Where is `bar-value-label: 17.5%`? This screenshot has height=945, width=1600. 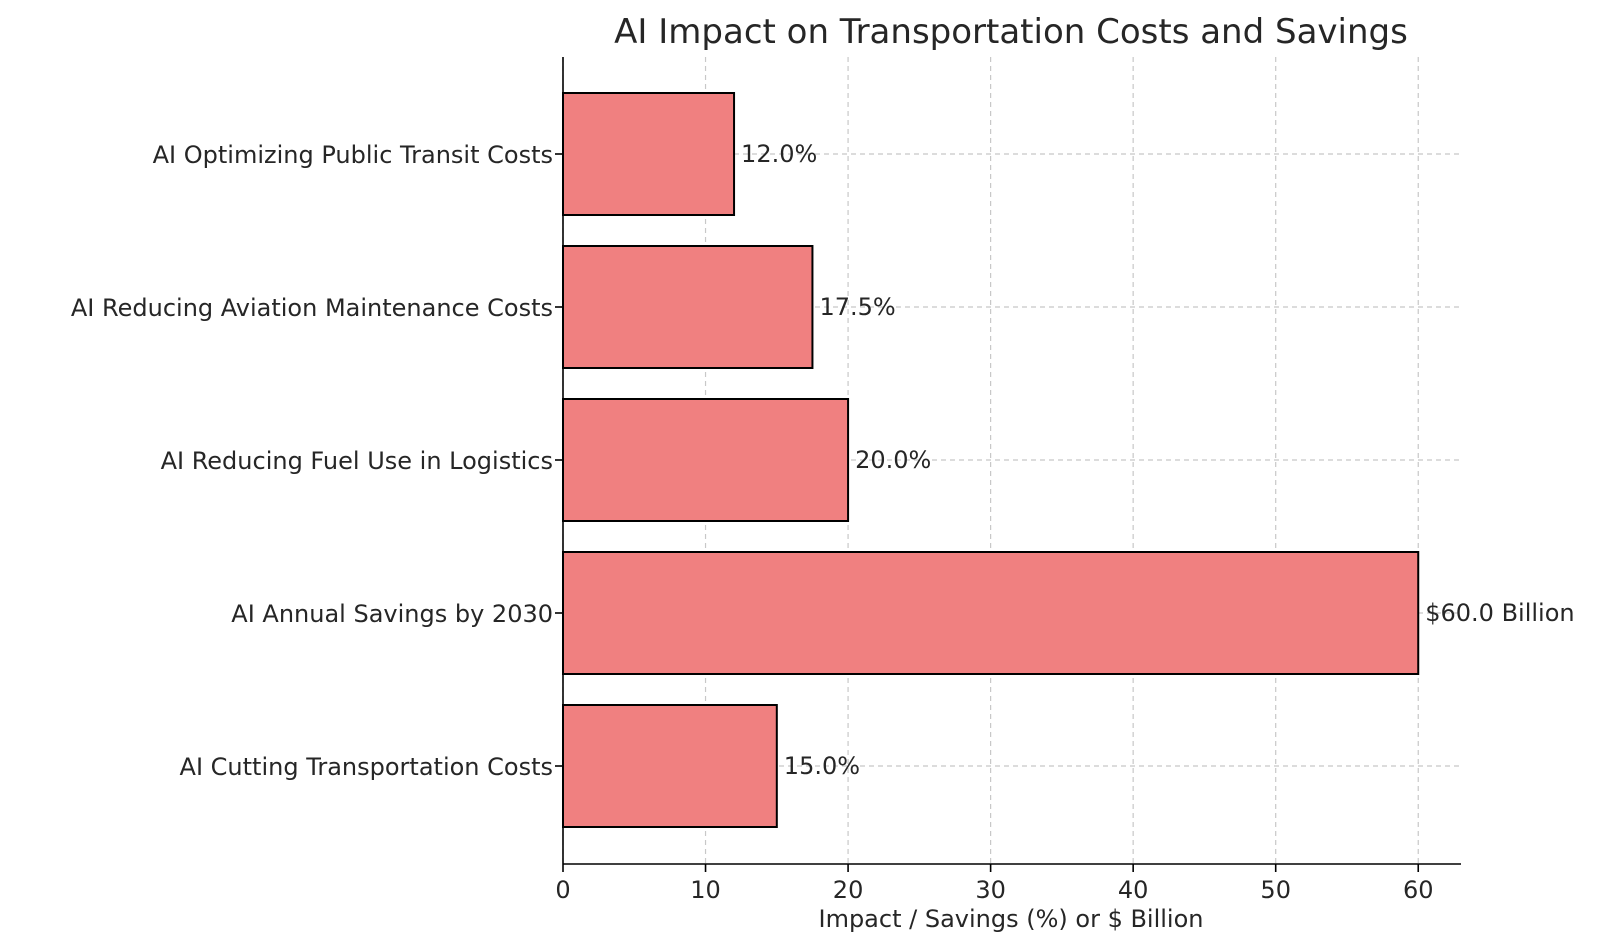 bar-value-label: 17.5% is located at coordinates (857, 307).